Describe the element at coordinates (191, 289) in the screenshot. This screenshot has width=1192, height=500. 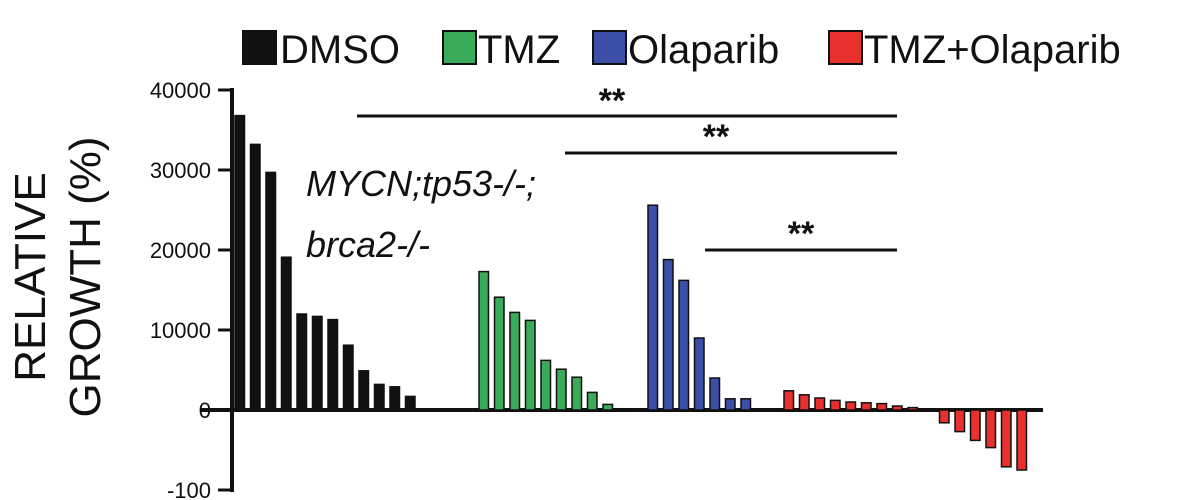
I see `y-ticks: 40000 30000 20000 10000 0 -100` at that location.